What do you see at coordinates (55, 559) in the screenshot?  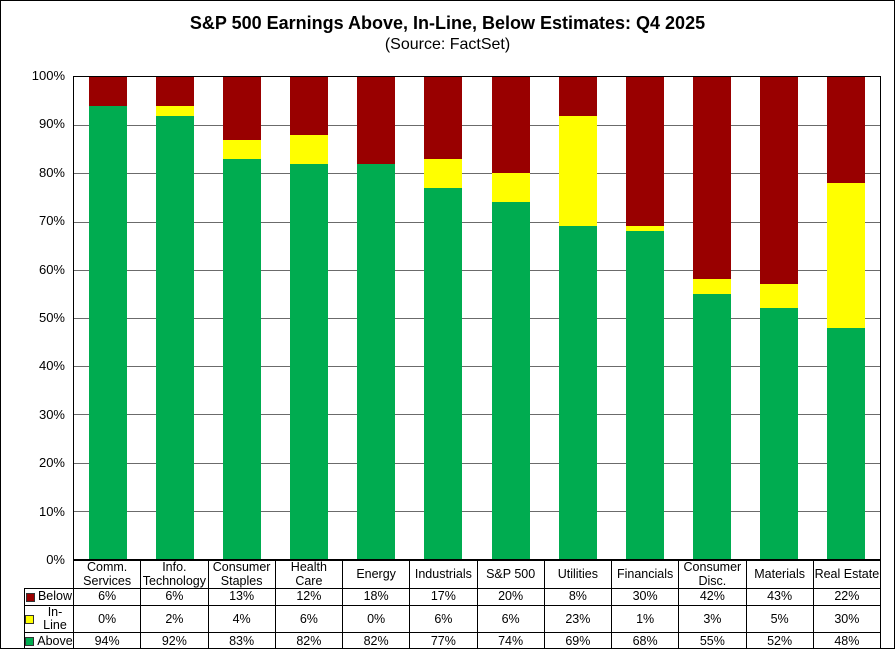 I see `y-tick-label: 0%` at bounding box center [55, 559].